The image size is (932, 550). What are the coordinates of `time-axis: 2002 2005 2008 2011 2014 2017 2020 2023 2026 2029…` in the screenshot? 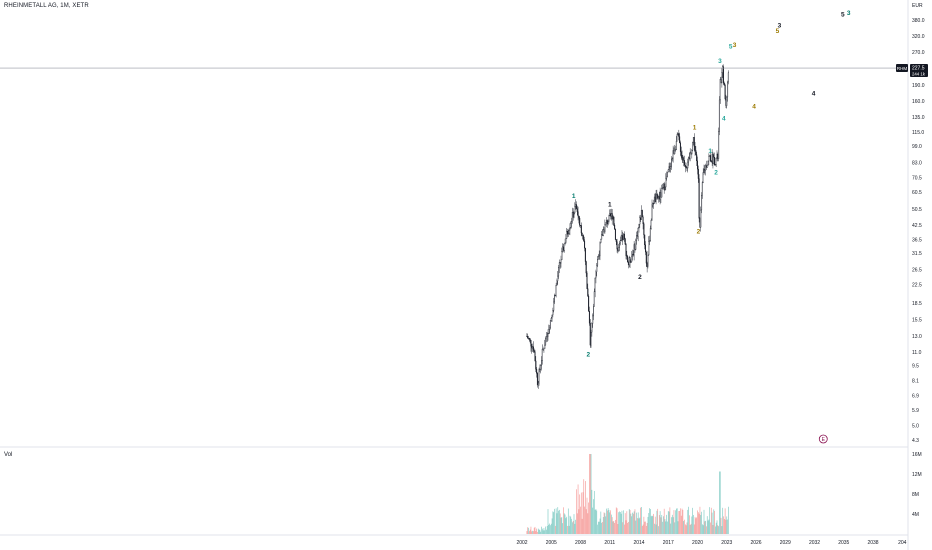 It's located at (711, 543).